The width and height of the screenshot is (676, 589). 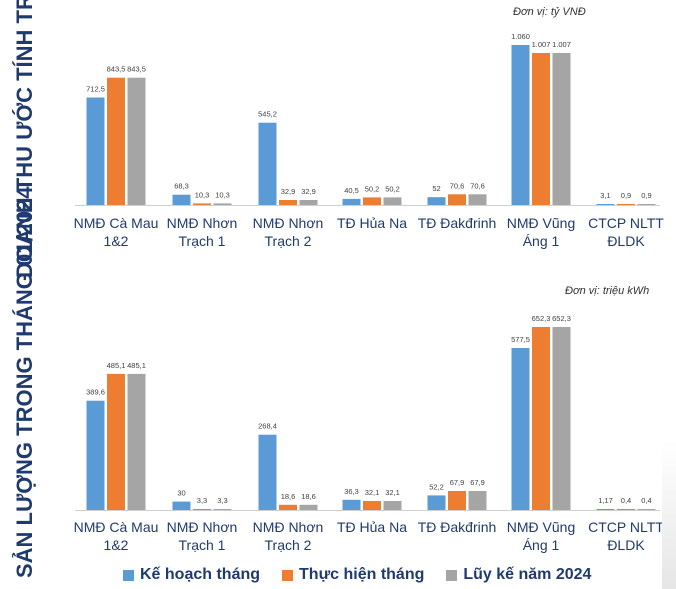 What do you see at coordinates (202, 223) in the screenshot?
I see `category-label-0-1-0: NMĐ Nhơn` at bounding box center [202, 223].